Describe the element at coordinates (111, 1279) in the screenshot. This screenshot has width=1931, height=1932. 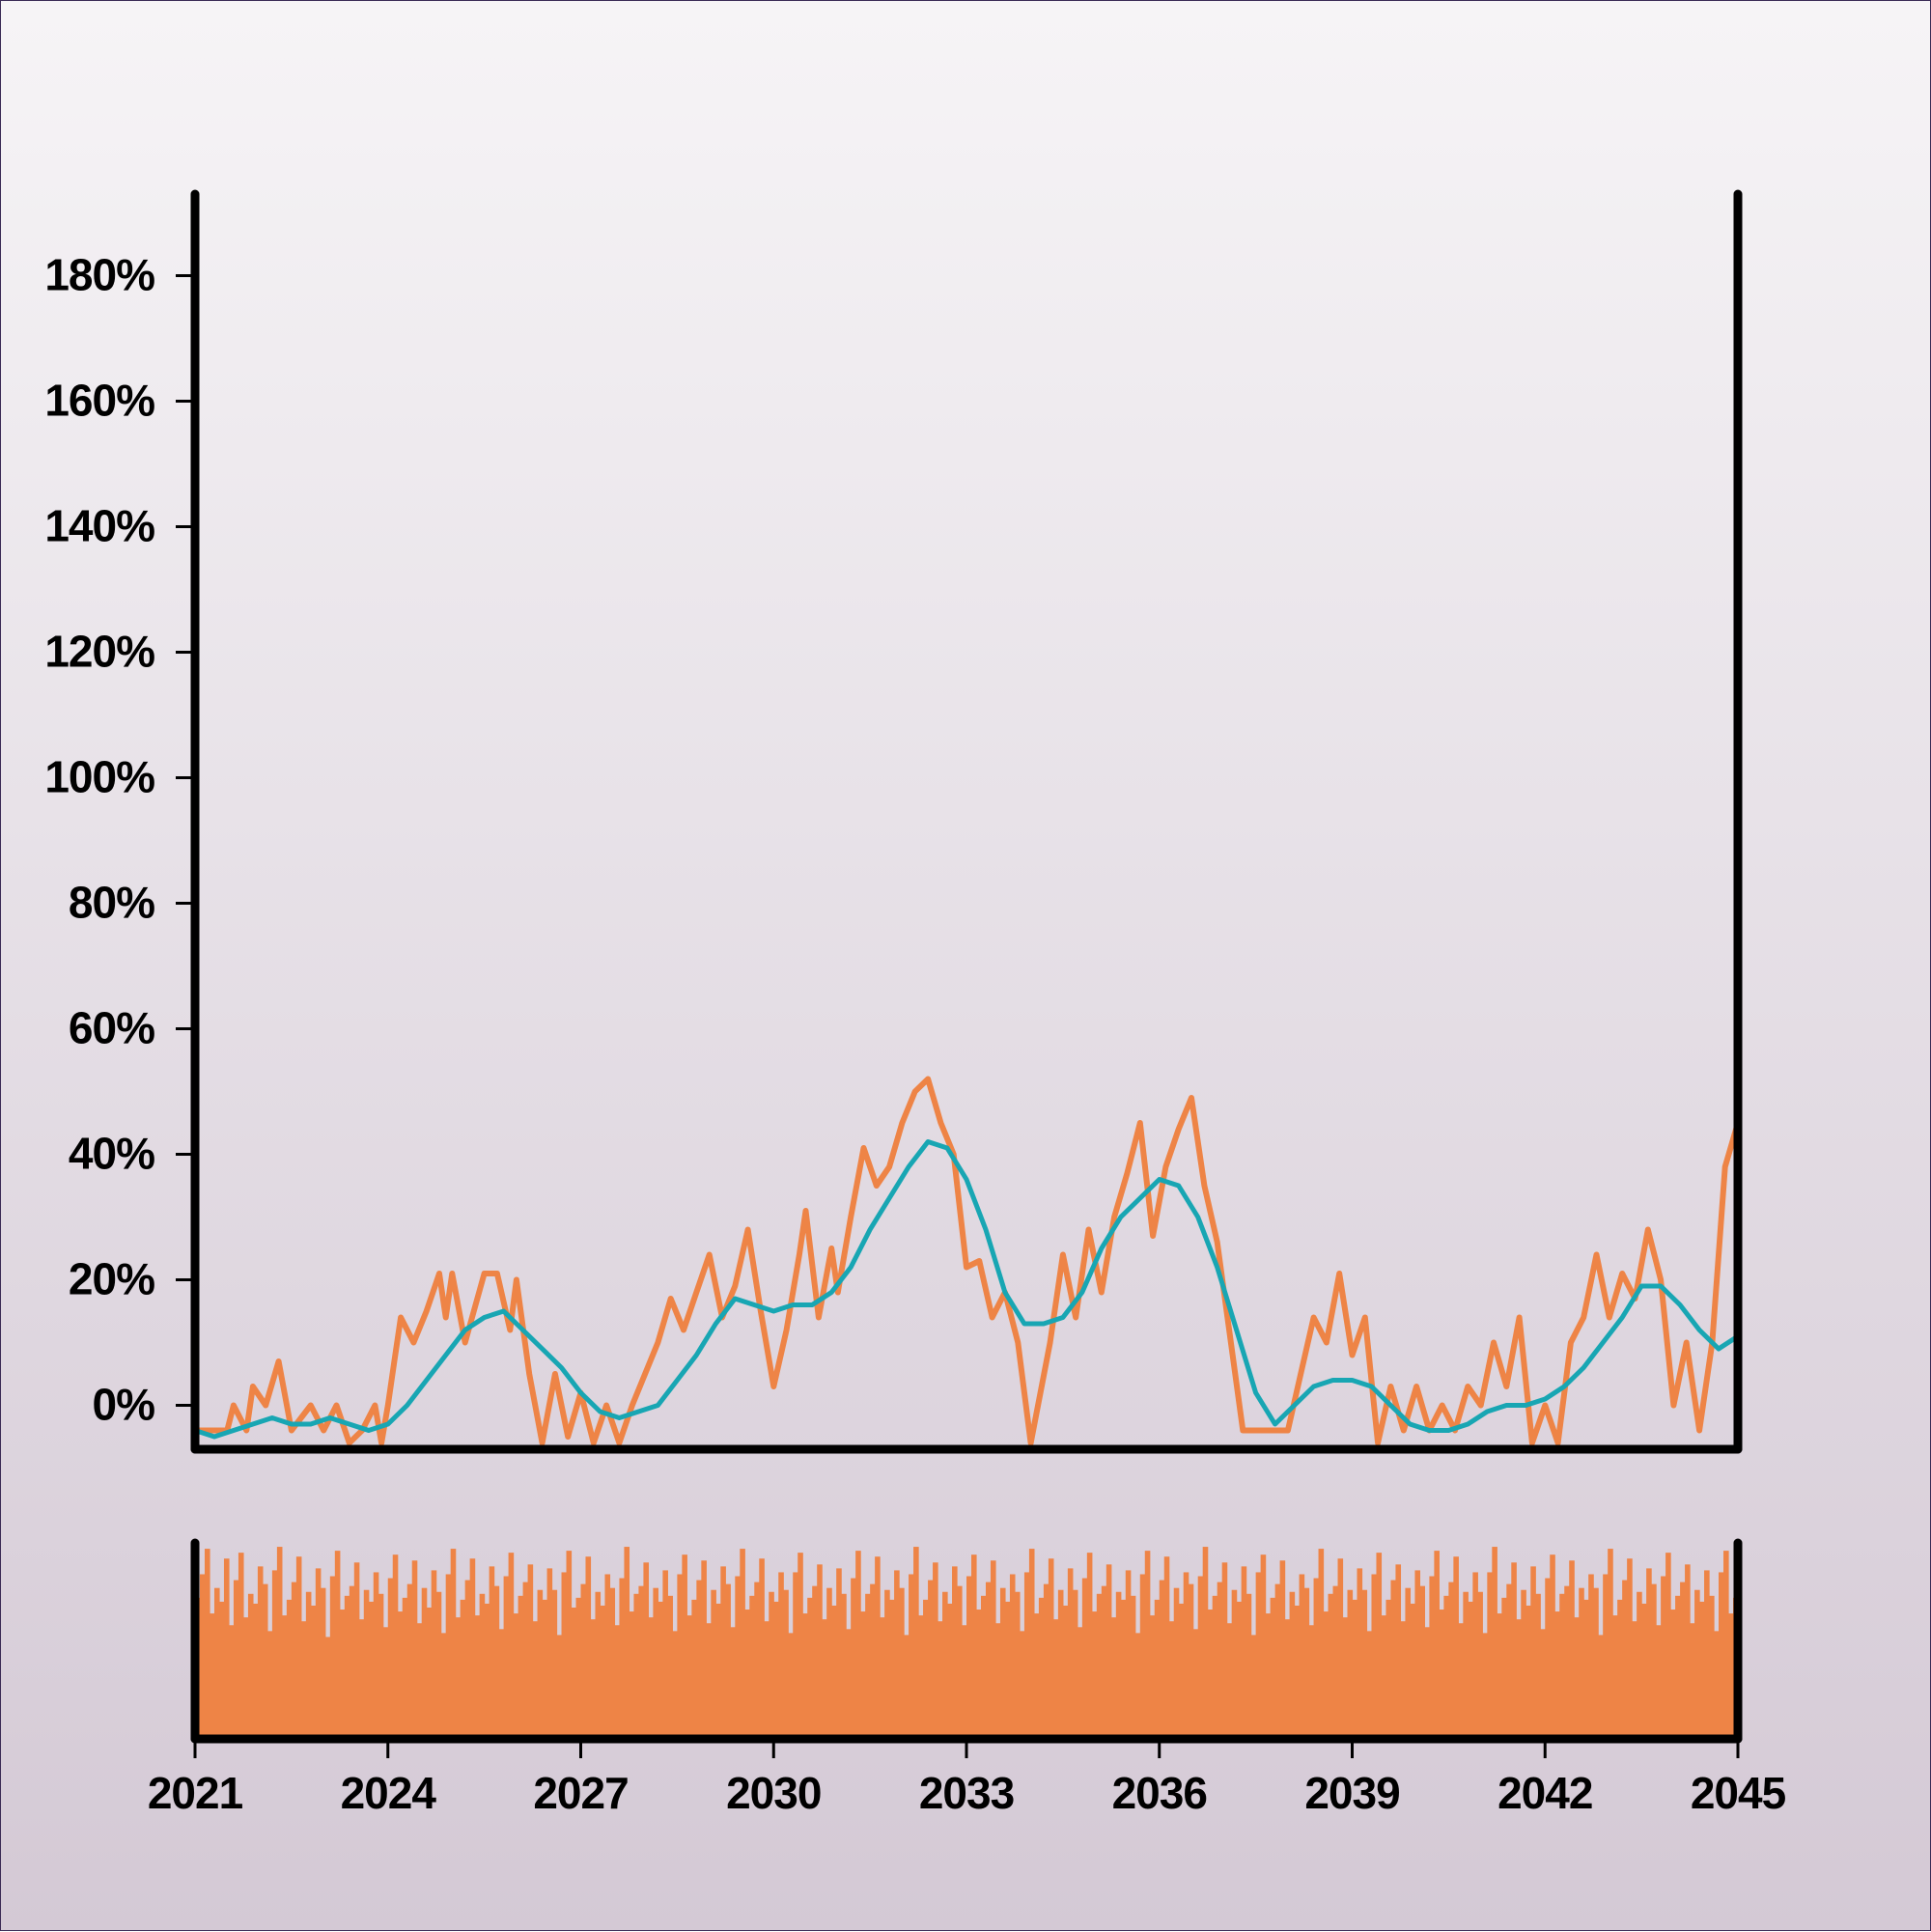
I see `y-tick-label: 20%` at that location.